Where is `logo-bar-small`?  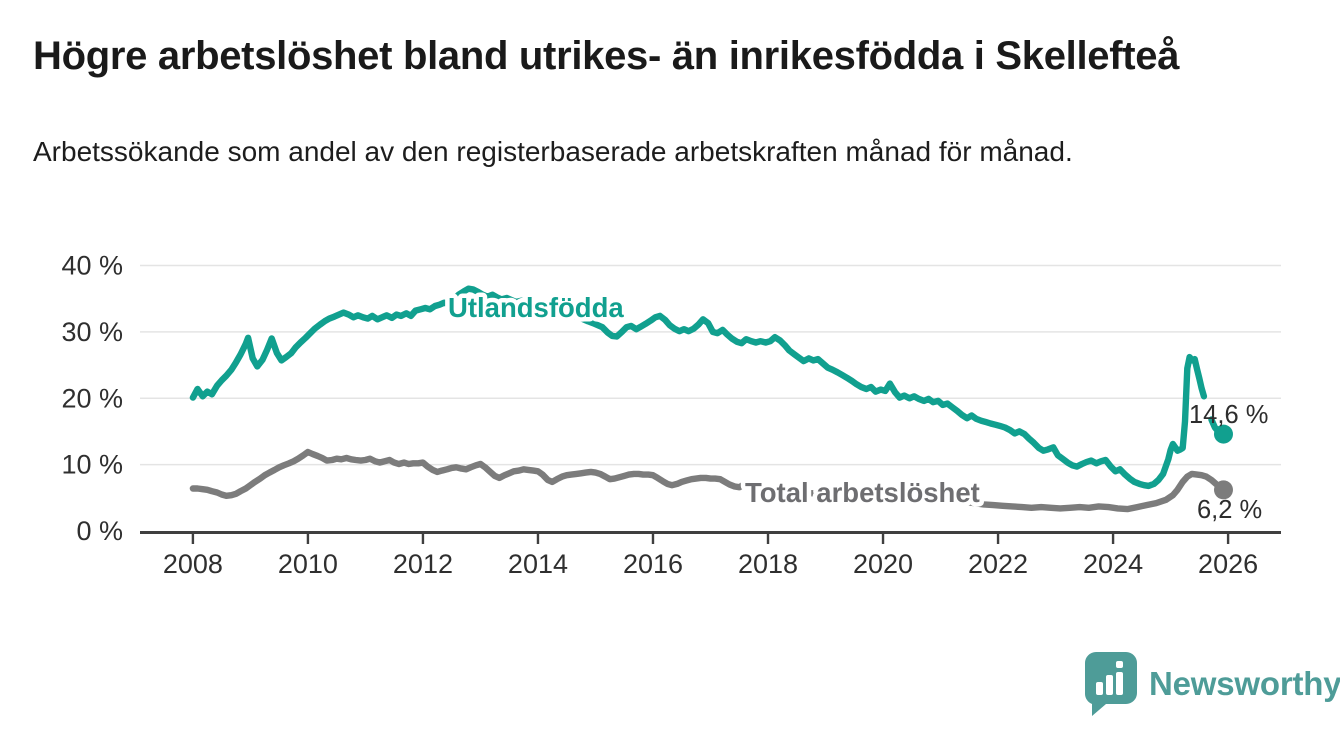 logo-bar-small is located at coordinates (1099, 688).